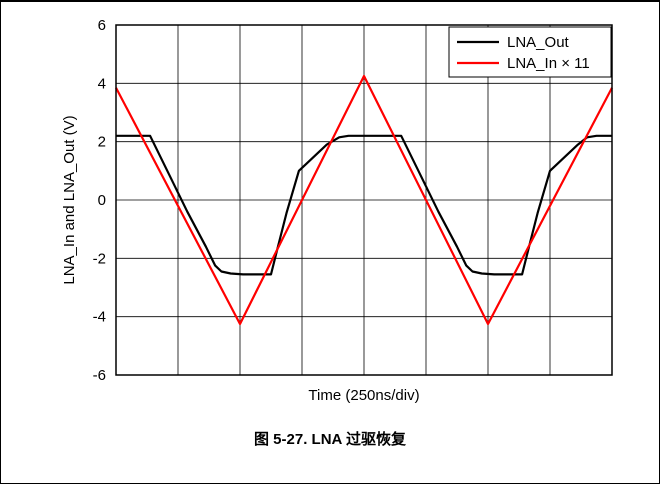 The image size is (660, 485). I want to click on y-tick-label: -6, so click(99, 375).